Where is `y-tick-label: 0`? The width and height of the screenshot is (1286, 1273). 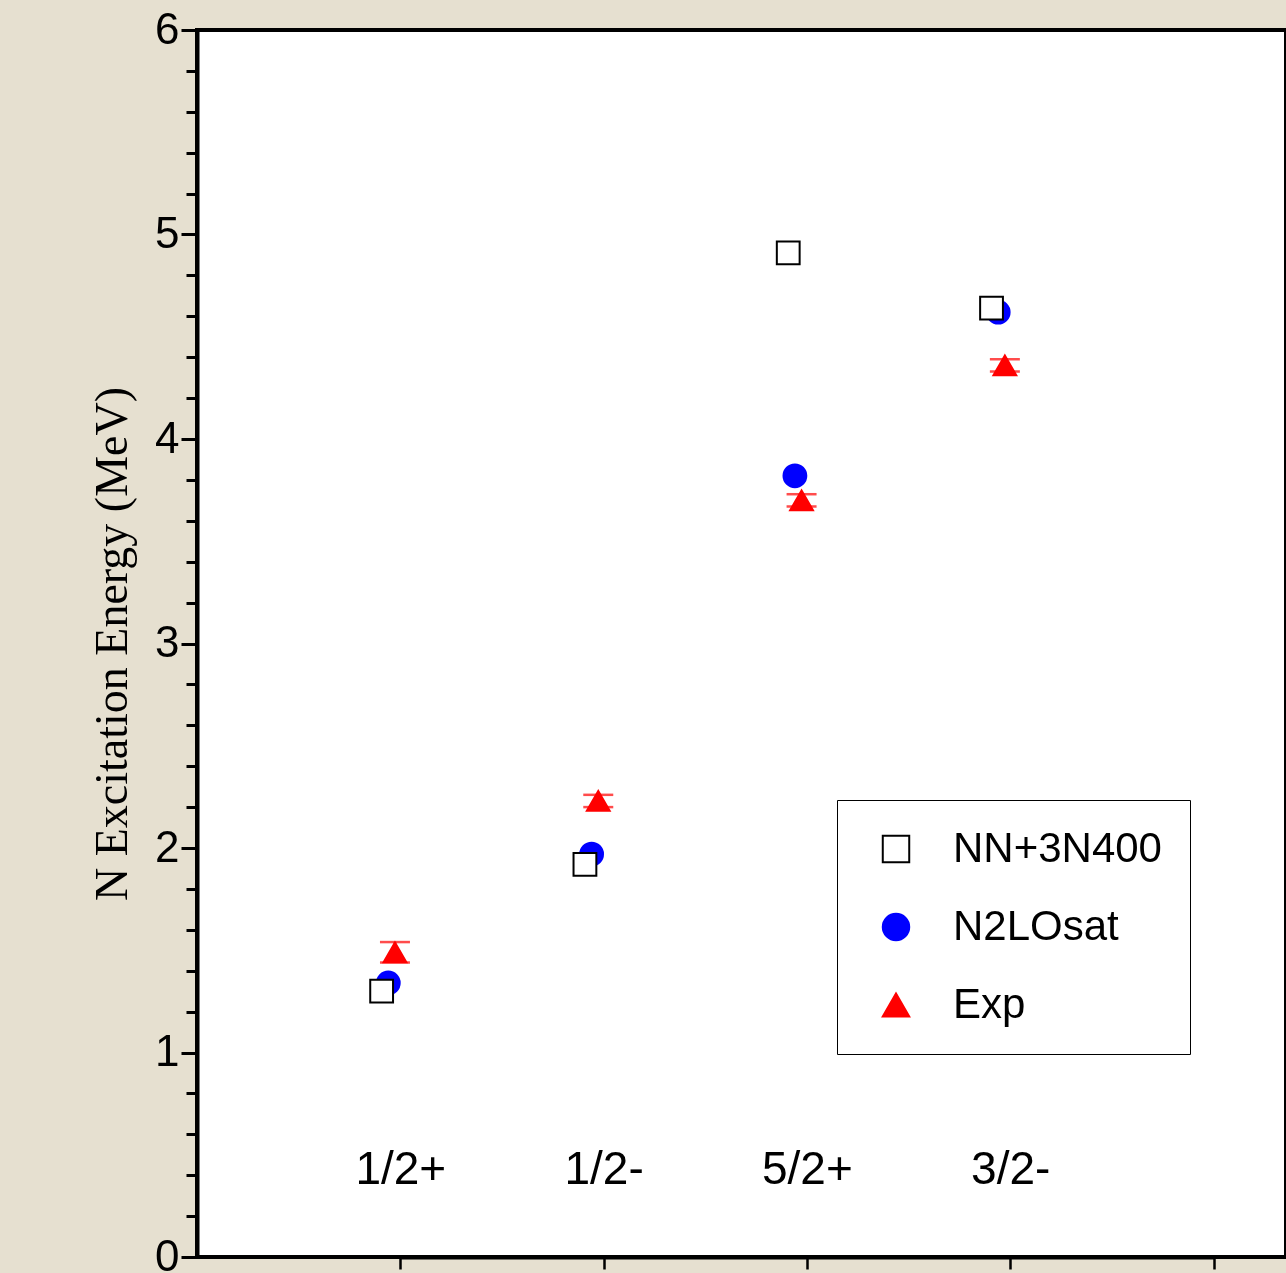
y-tick-label: 0 is located at coordinates (167, 1251).